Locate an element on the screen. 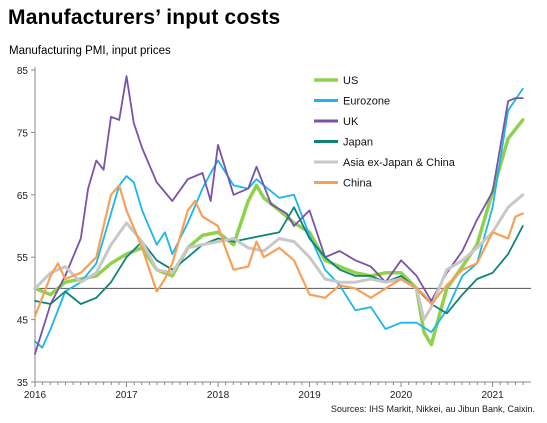 This screenshot has height=423, width=547. y-tick-label: 35 is located at coordinates (23, 383).